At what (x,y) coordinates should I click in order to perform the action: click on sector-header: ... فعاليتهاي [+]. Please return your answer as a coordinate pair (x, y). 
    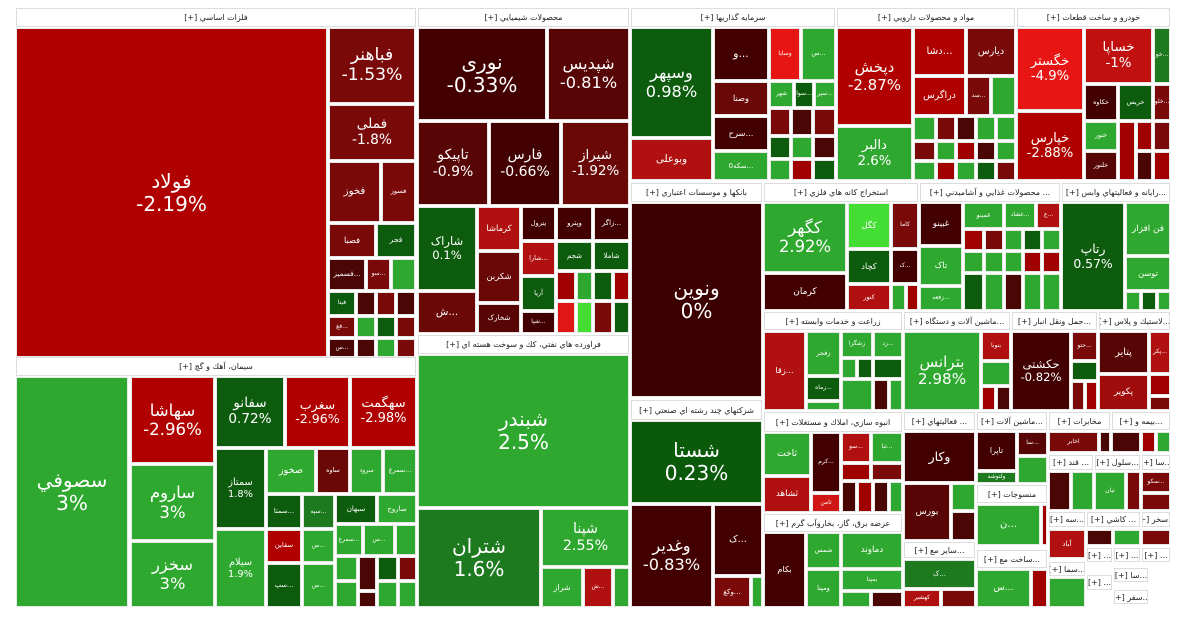
    Looking at the image, I should click on (939, 421).